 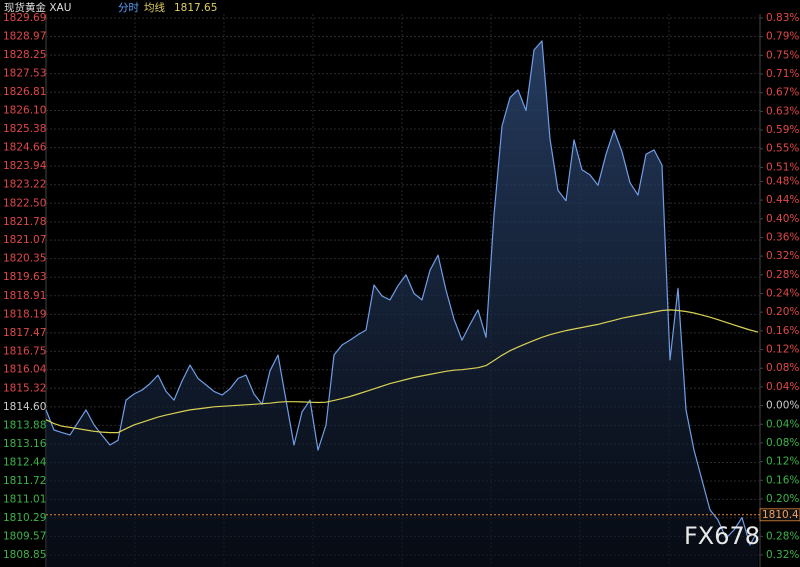 I want to click on y-tick-label: 1816.04, so click(x=25, y=370).